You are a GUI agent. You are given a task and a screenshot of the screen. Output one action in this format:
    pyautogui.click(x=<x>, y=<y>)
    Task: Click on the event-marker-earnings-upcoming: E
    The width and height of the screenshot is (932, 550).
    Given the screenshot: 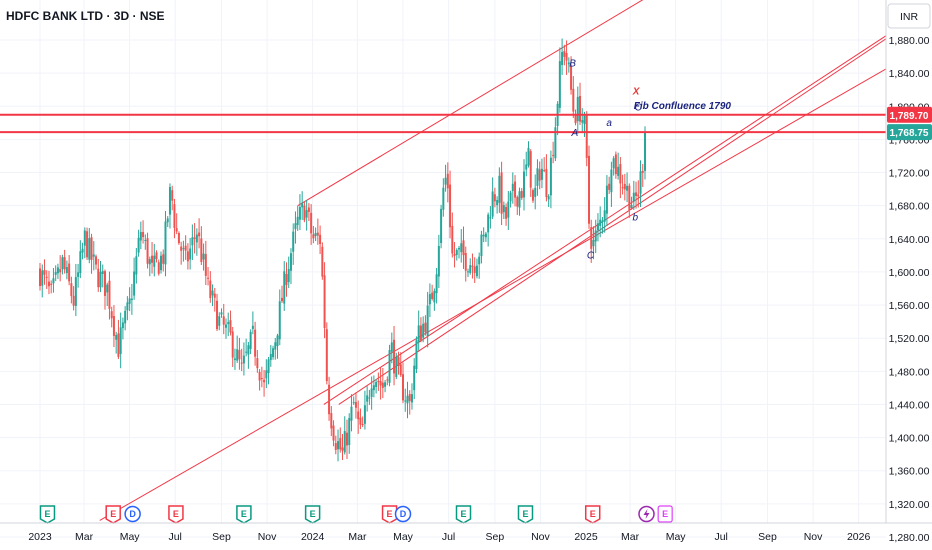 What is the action you would take?
    pyautogui.click(x=665, y=514)
    